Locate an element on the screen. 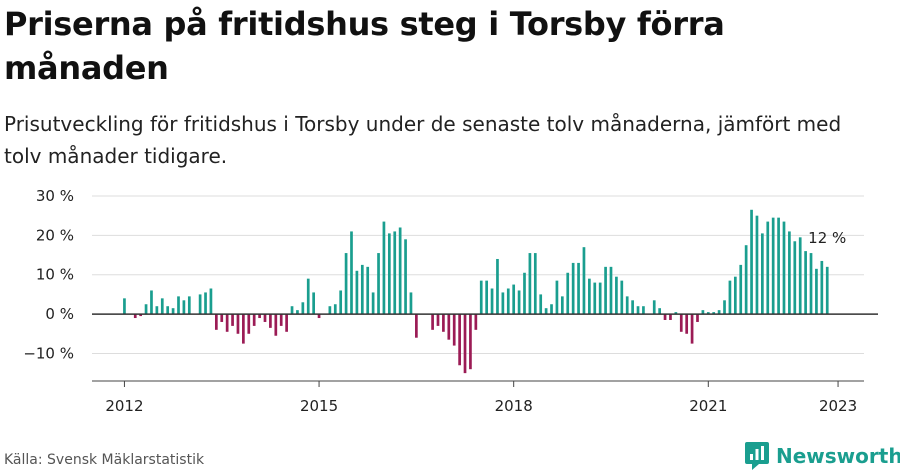  y-tick-label: 0 % is located at coordinates (59, 314).